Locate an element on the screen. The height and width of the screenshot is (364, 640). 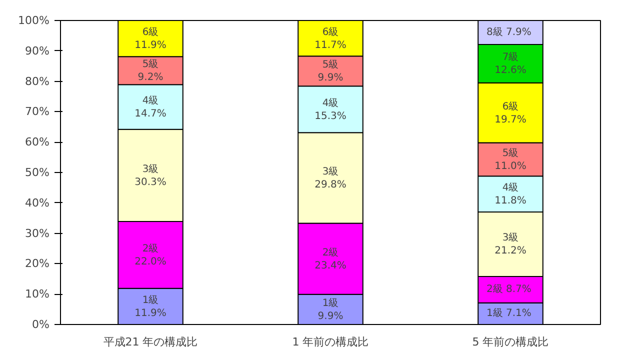
series-label: 2級 is located at coordinates (150, 248).